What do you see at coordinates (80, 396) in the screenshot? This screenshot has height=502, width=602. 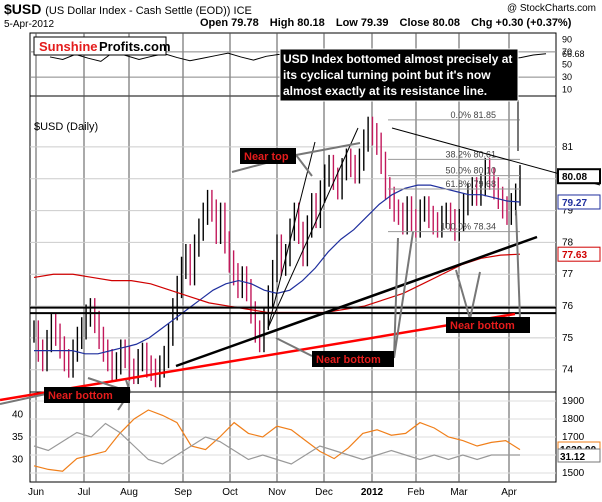 I see `near-bottom-left-label: Near bottom` at bounding box center [80, 396].